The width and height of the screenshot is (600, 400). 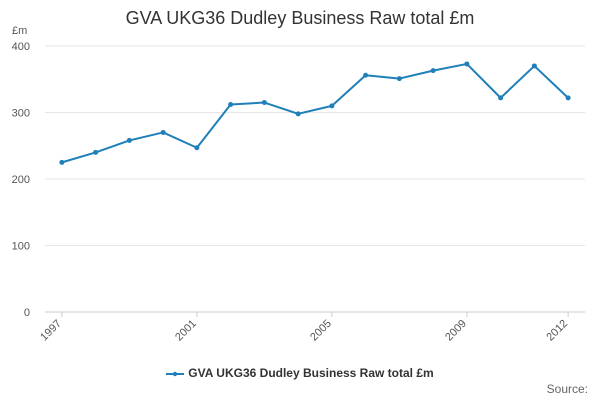 I want to click on data-point-2010, so click(x=501, y=98).